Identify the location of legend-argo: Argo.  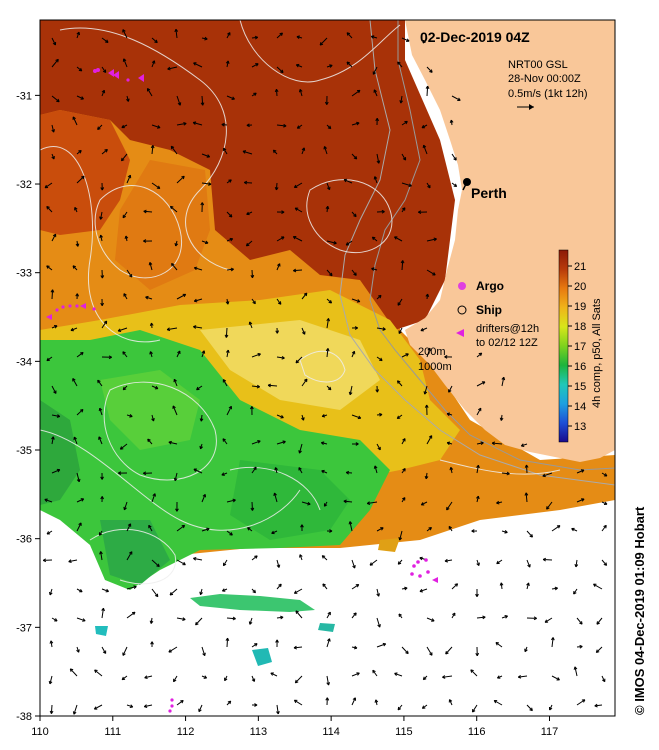
(490, 286).